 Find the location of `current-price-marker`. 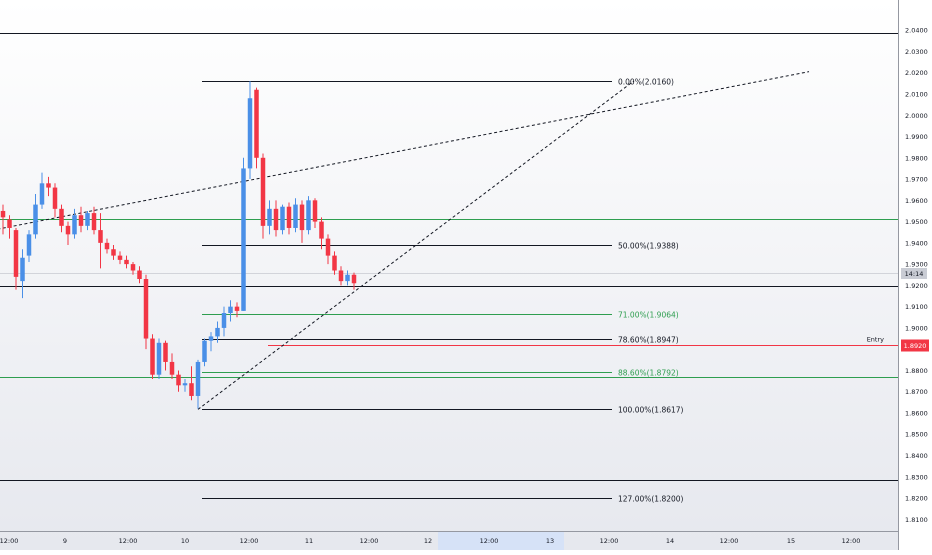

current-price-marker is located at coordinates (914, 273).